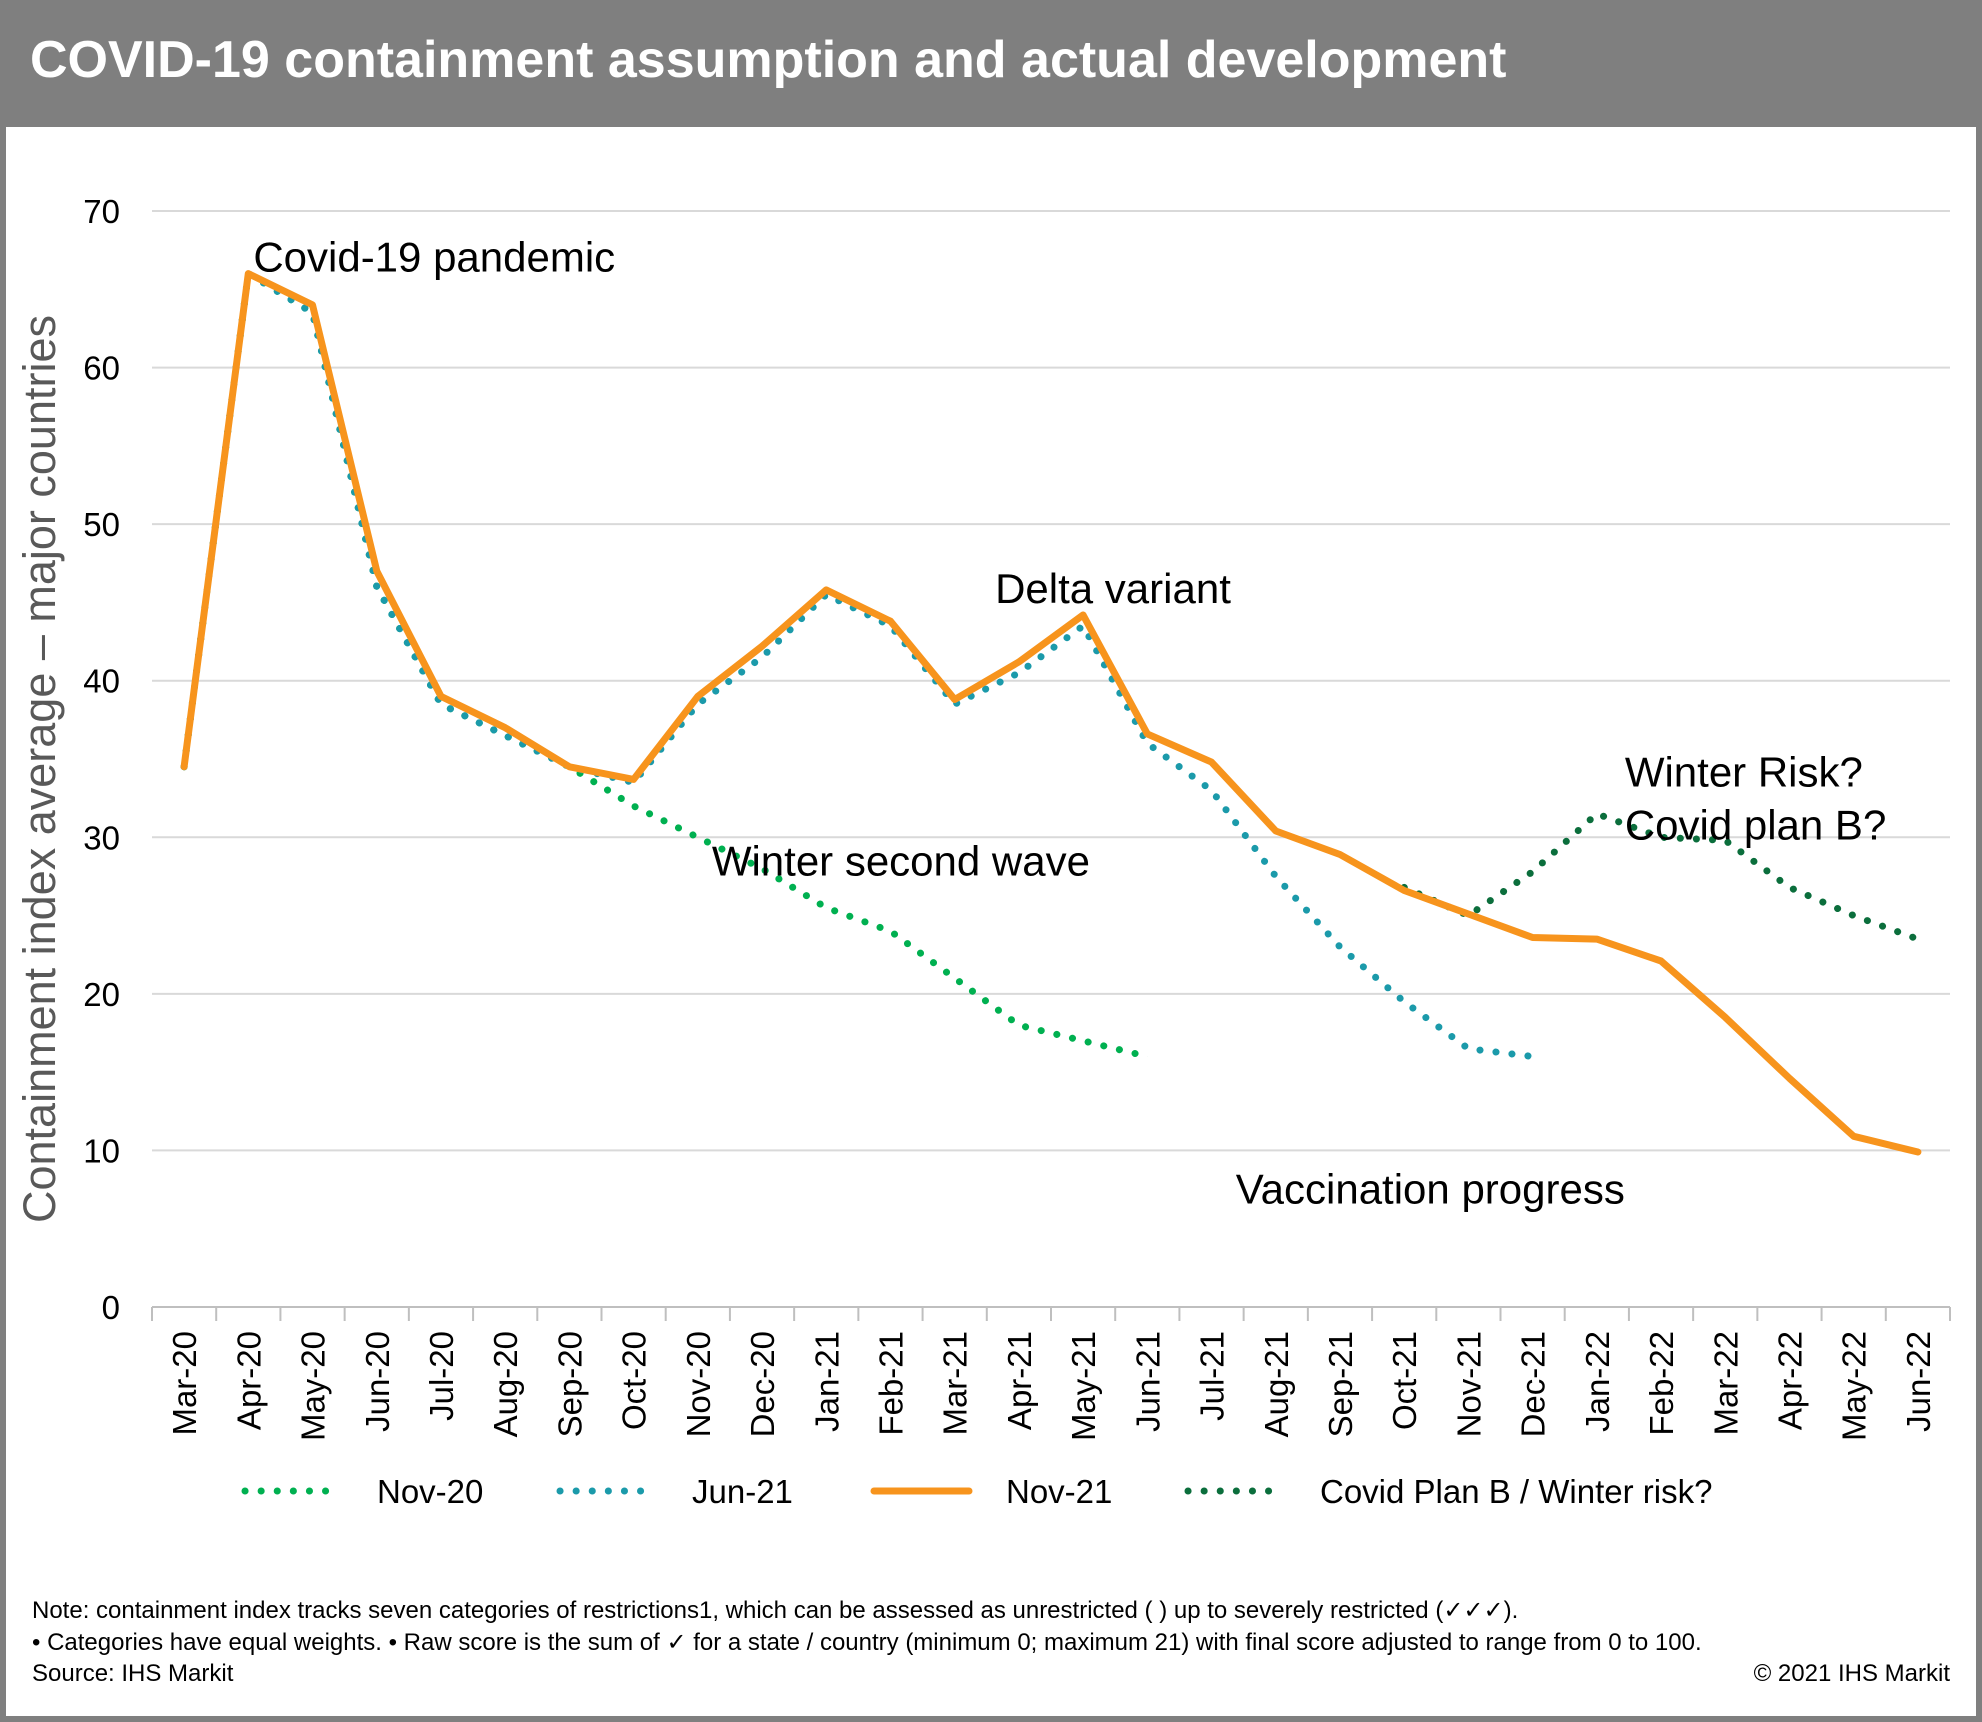  Describe the element at coordinates (1789, 1380) in the screenshot. I see `x-tick-label-Apr-22: Apr-22` at that location.